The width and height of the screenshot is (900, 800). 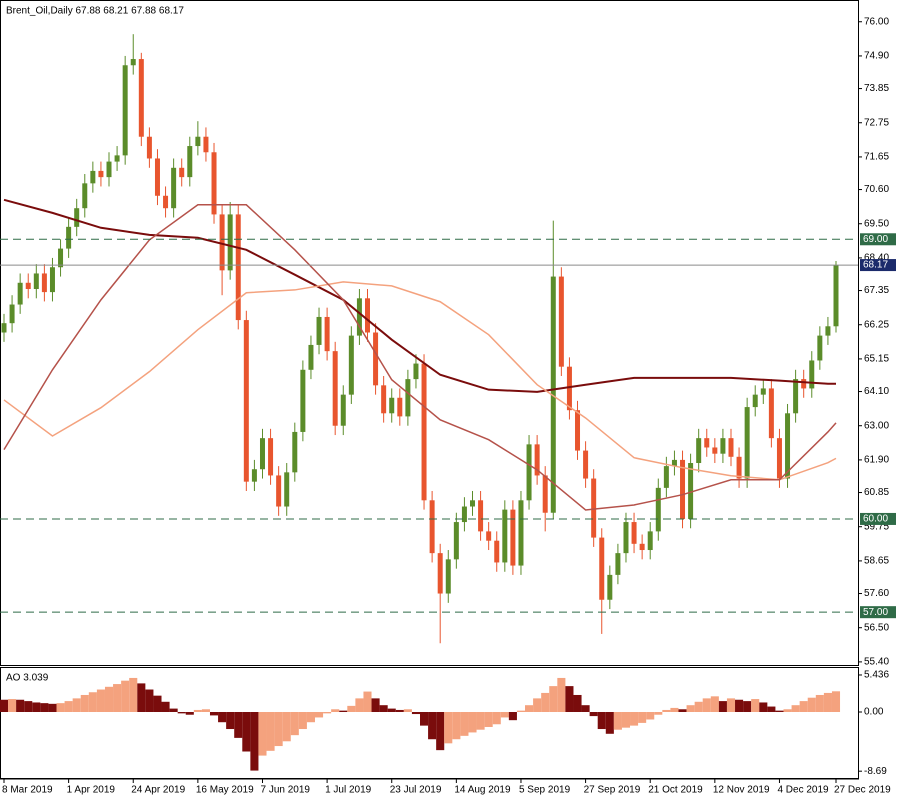 What do you see at coordinates (675, 790) in the screenshot?
I see `x-tick-label: 21 Oct 2019` at bounding box center [675, 790].